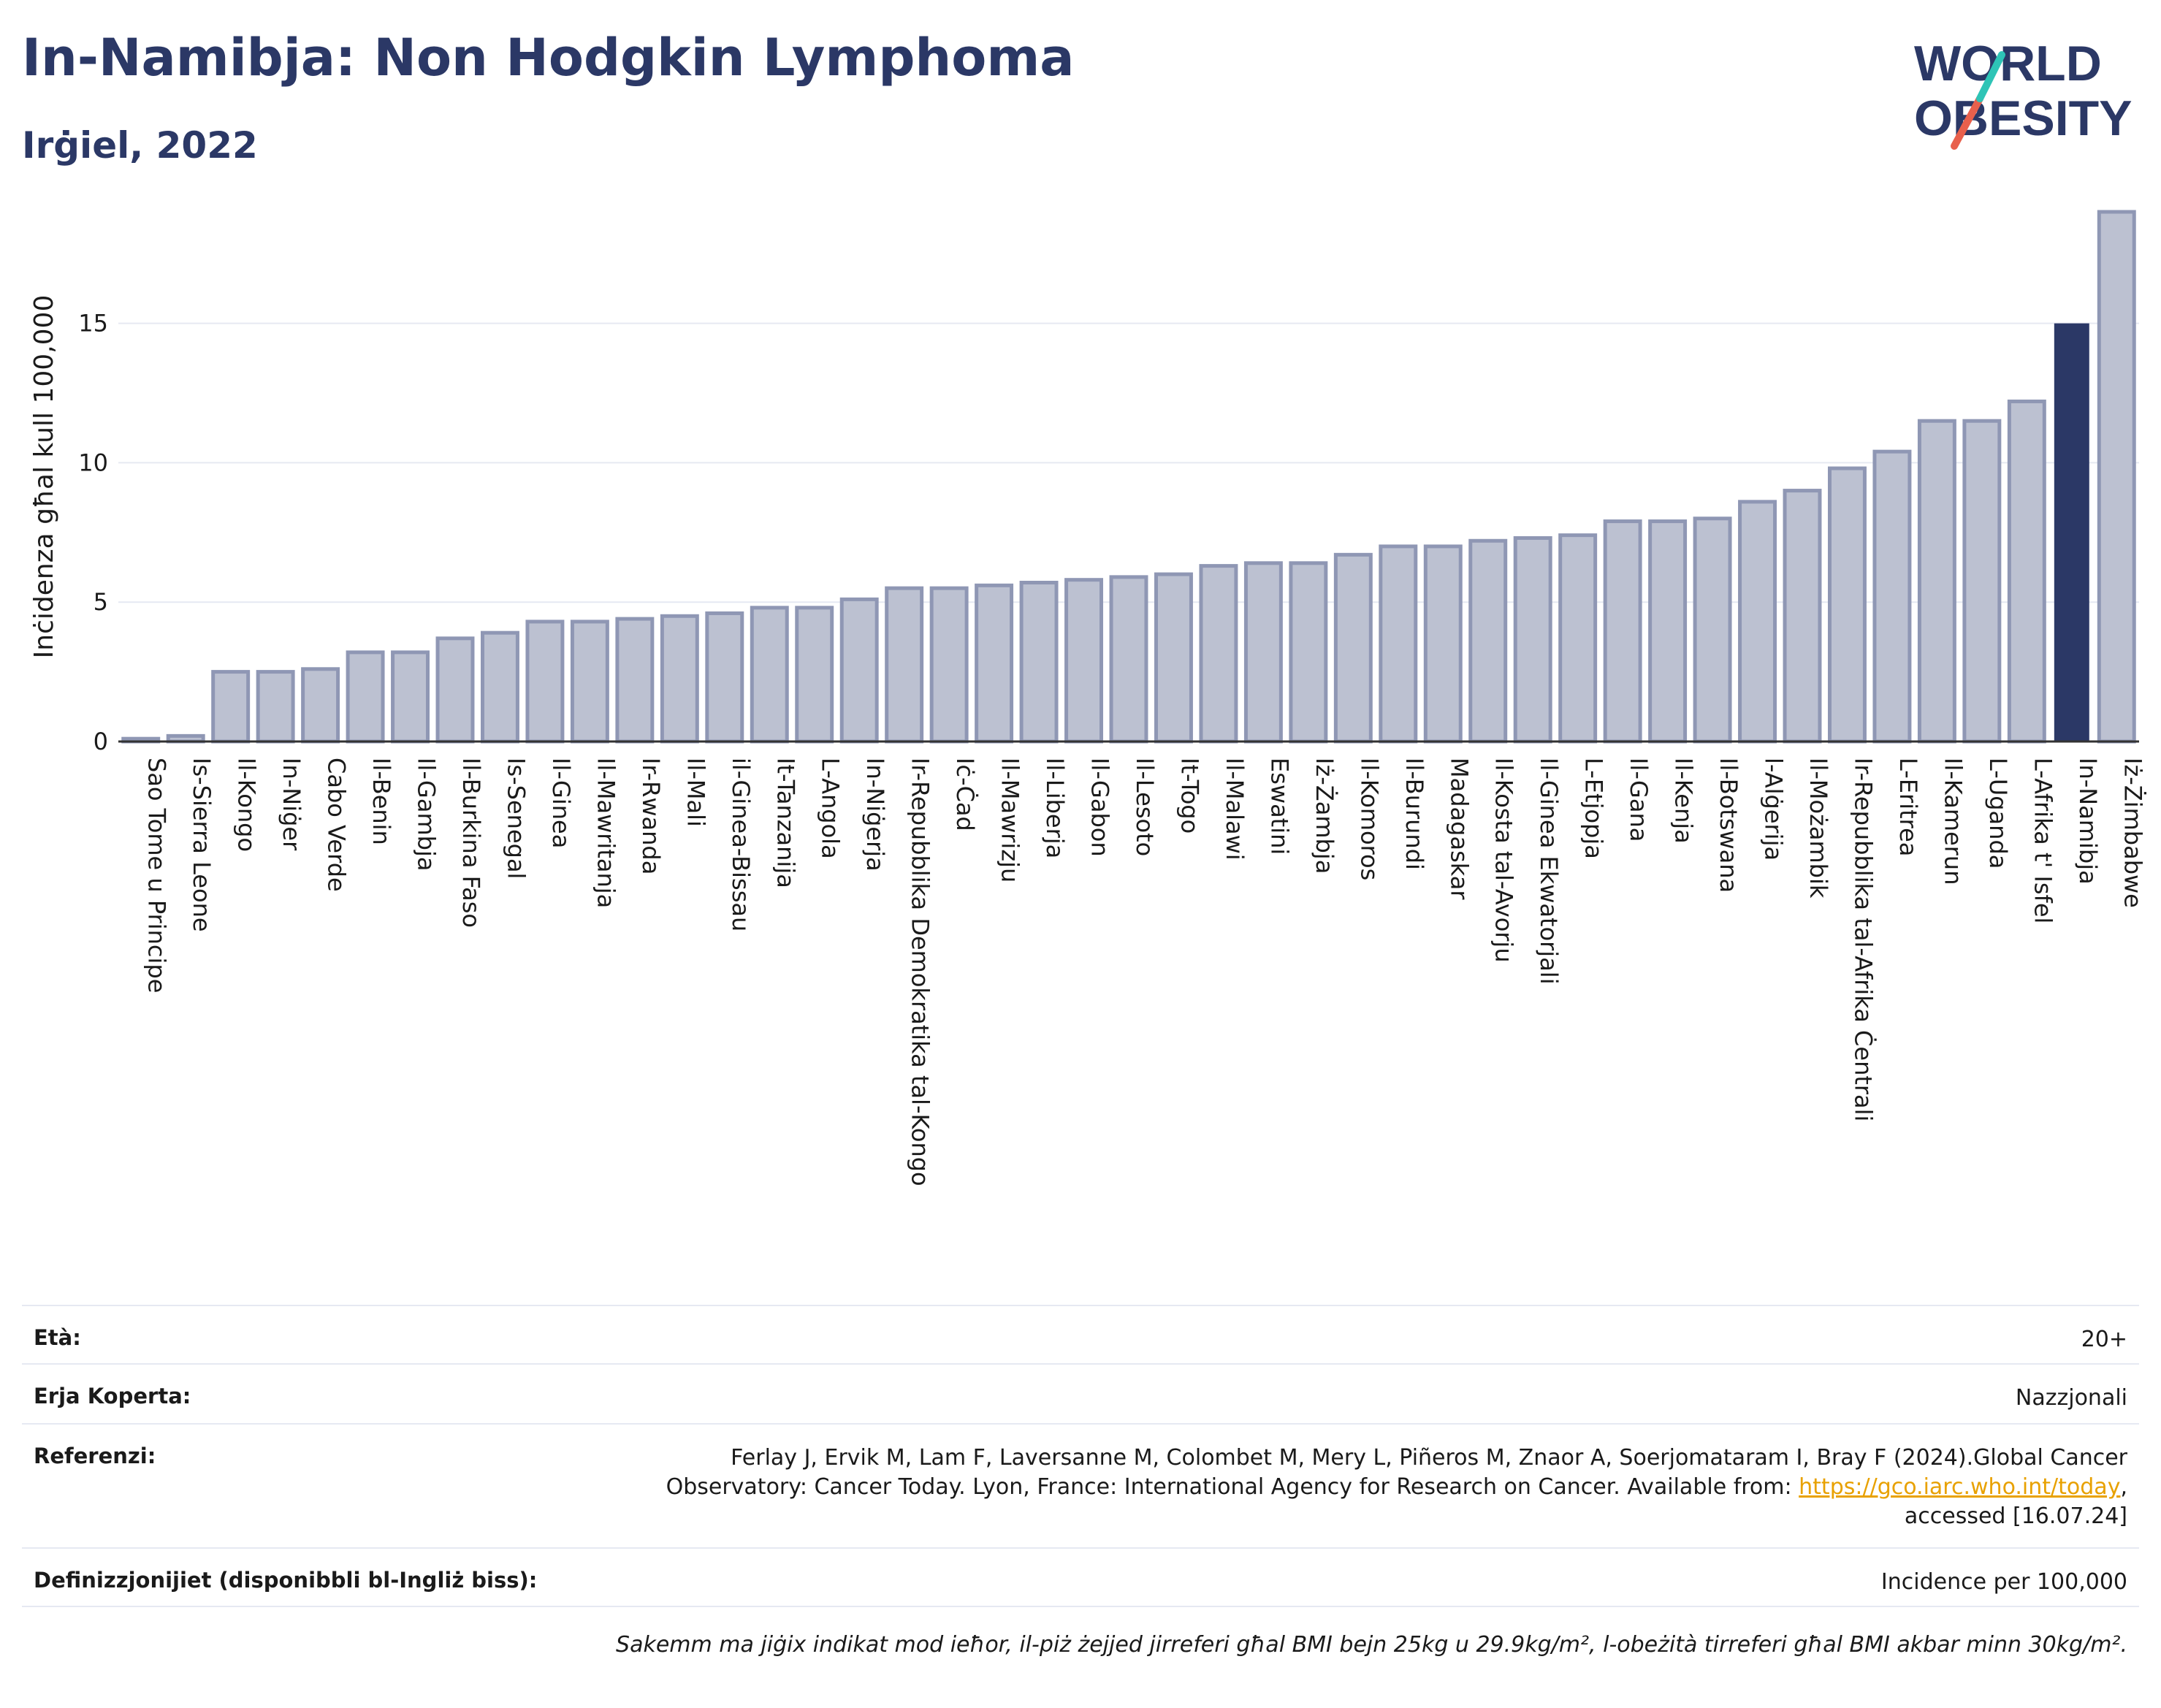  What do you see at coordinates (1594, 809) in the screenshot?
I see `x-tick-label: L-Etjopja` at bounding box center [1594, 809].